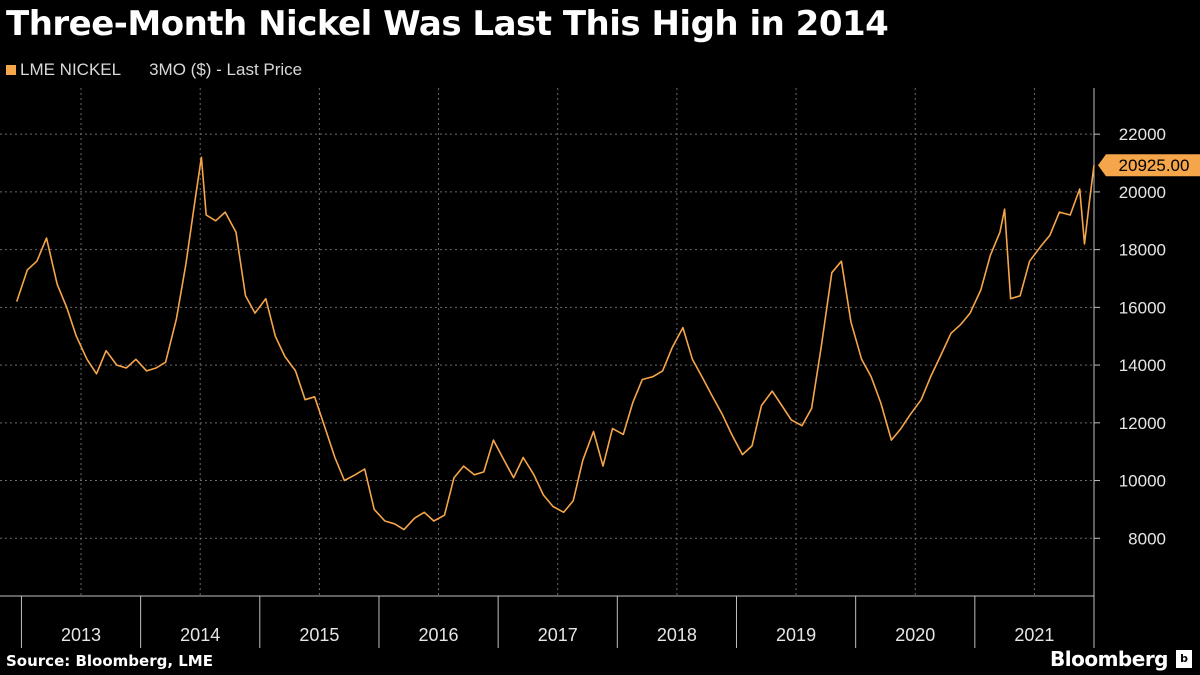  Describe the element at coordinates (1142, 423) in the screenshot. I see `y-tick-label: 12000` at that location.